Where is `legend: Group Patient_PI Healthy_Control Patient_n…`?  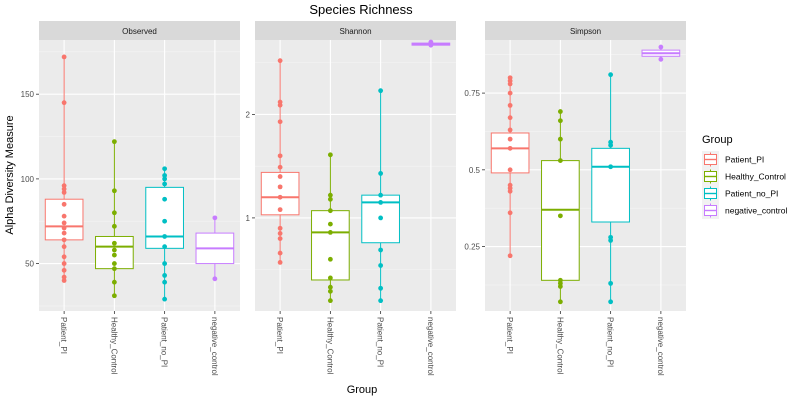 legend: Group Patient_PI Healthy_Control Patient_n… is located at coordinates (744, 176).